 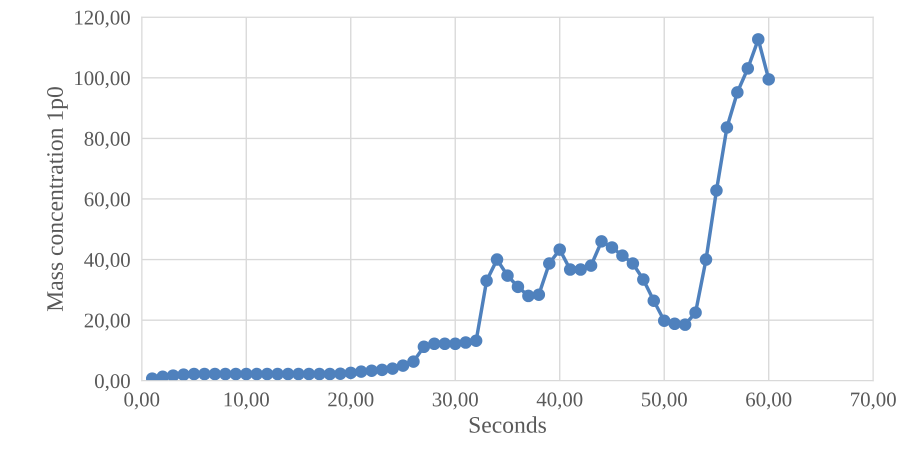 What do you see at coordinates (769, 401) in the screenshot?
I see `x-tick-label: 60,00` at bounding box center [769, 401].